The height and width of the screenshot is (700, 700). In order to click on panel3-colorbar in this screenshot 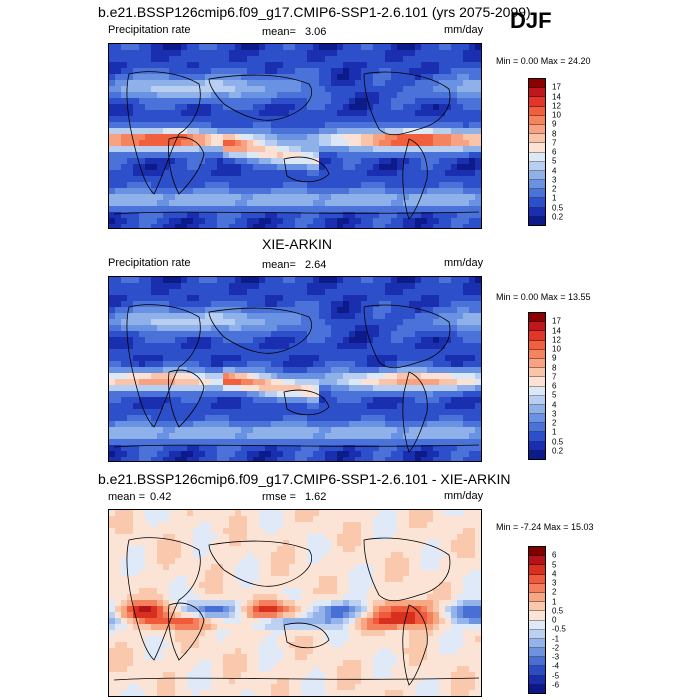, I will do `click(537, 620)`.